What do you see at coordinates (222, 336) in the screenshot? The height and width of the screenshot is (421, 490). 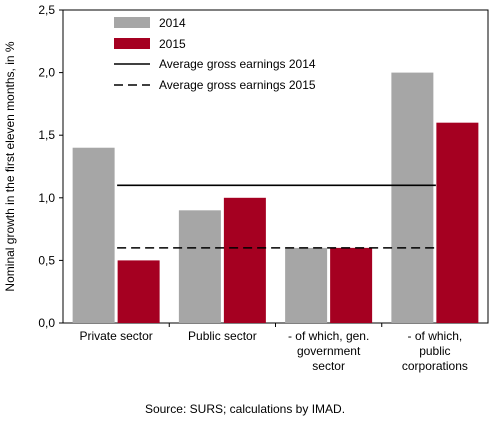 I see `x-tick-label: Public sector` at bounding box center [222, 336].